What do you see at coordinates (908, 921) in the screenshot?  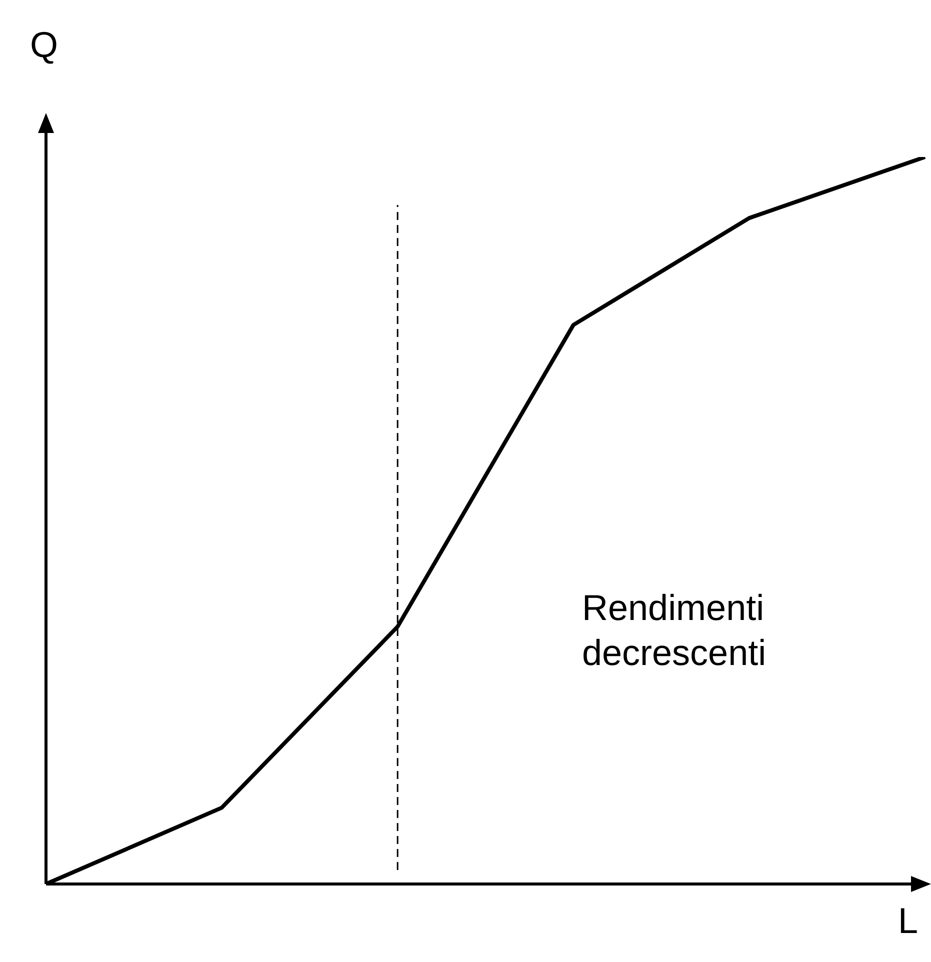 I see `x-axis-title: L` at bounding box center [908, 921].